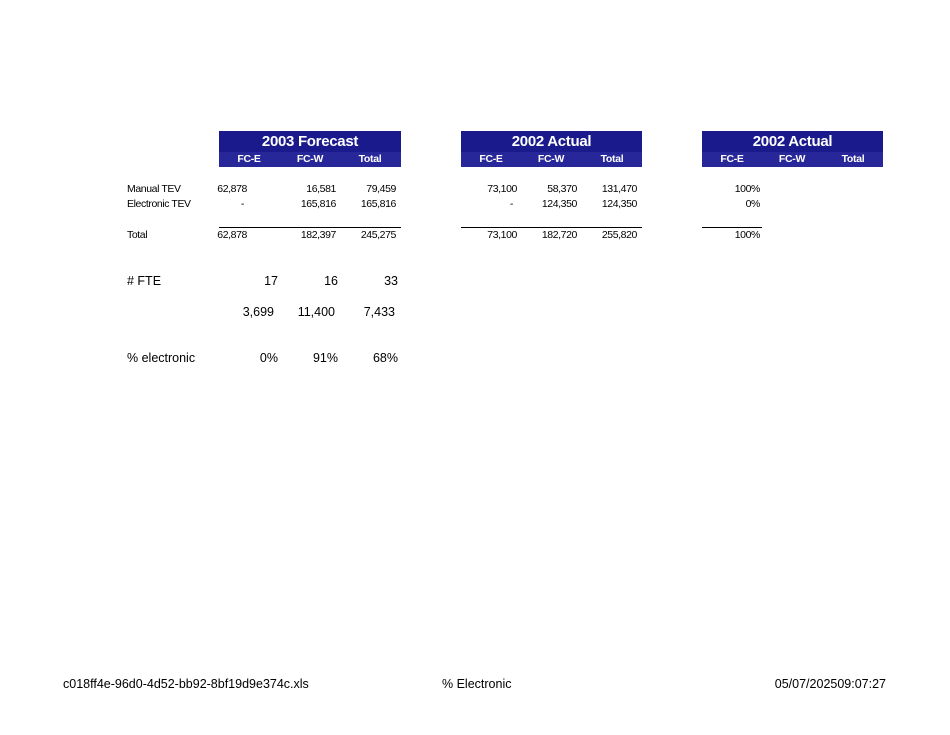  What do you see at coordinates (391, 281) in the screenshot?
I see `fte-total: 33` at bounding box center [391, 281].